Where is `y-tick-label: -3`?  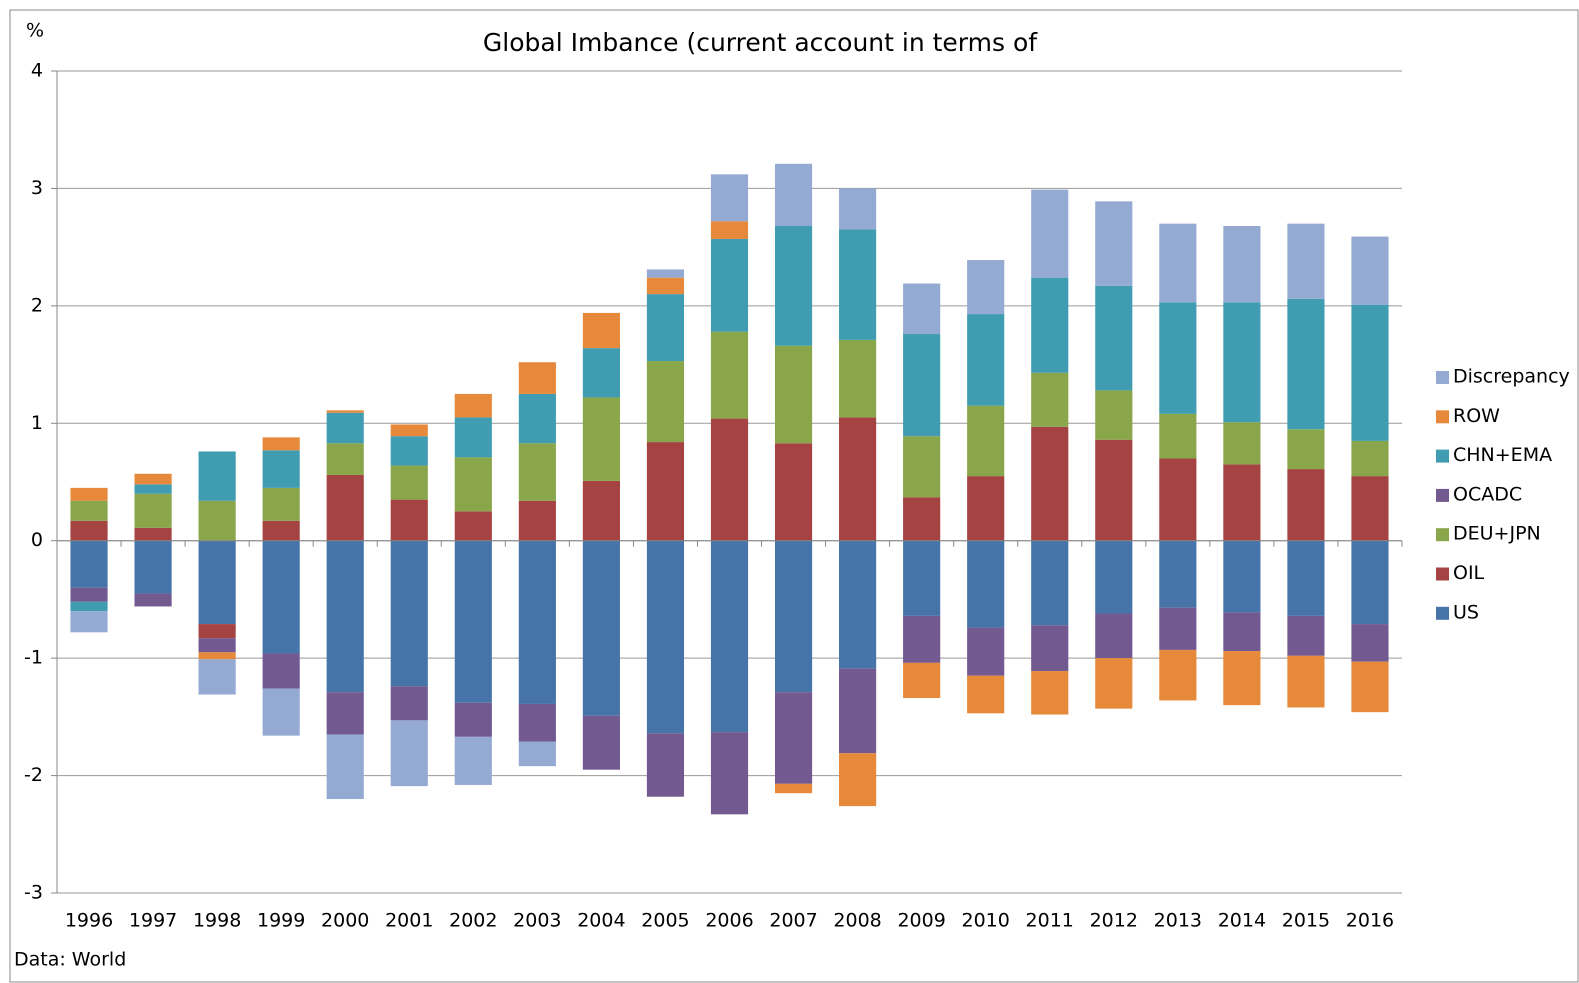 y-tick-label: -3 is located at coordinates (33, 893).